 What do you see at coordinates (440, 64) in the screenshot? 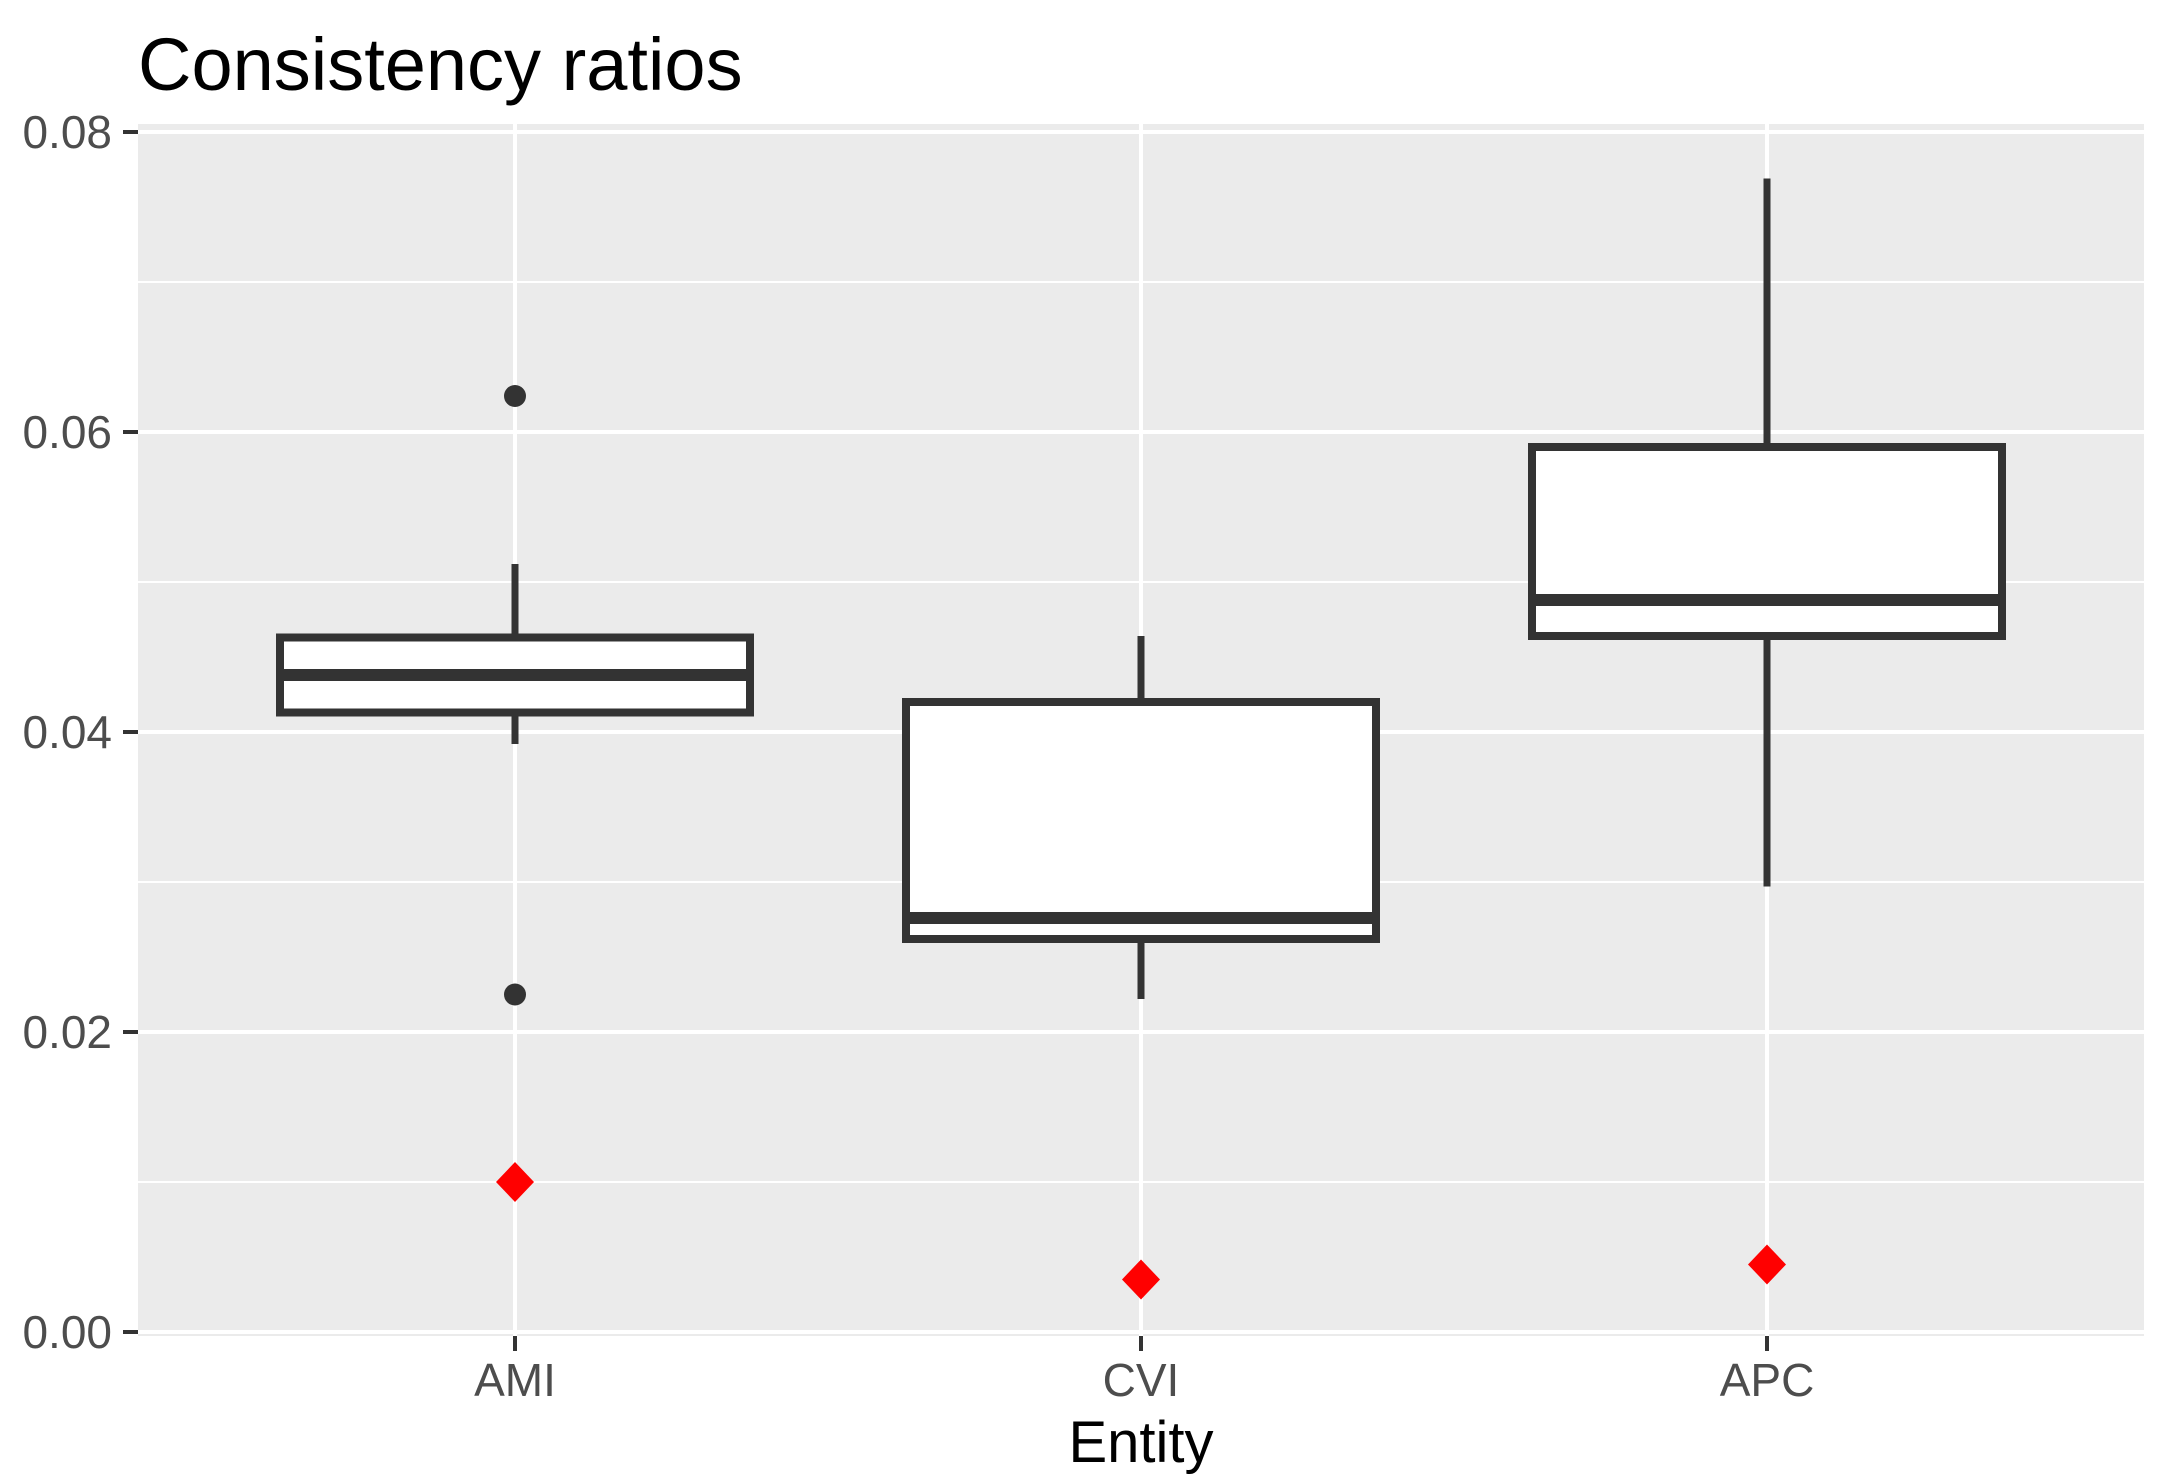
I see `chart-title: Consistency ratios` at bounding box center [440, 64].